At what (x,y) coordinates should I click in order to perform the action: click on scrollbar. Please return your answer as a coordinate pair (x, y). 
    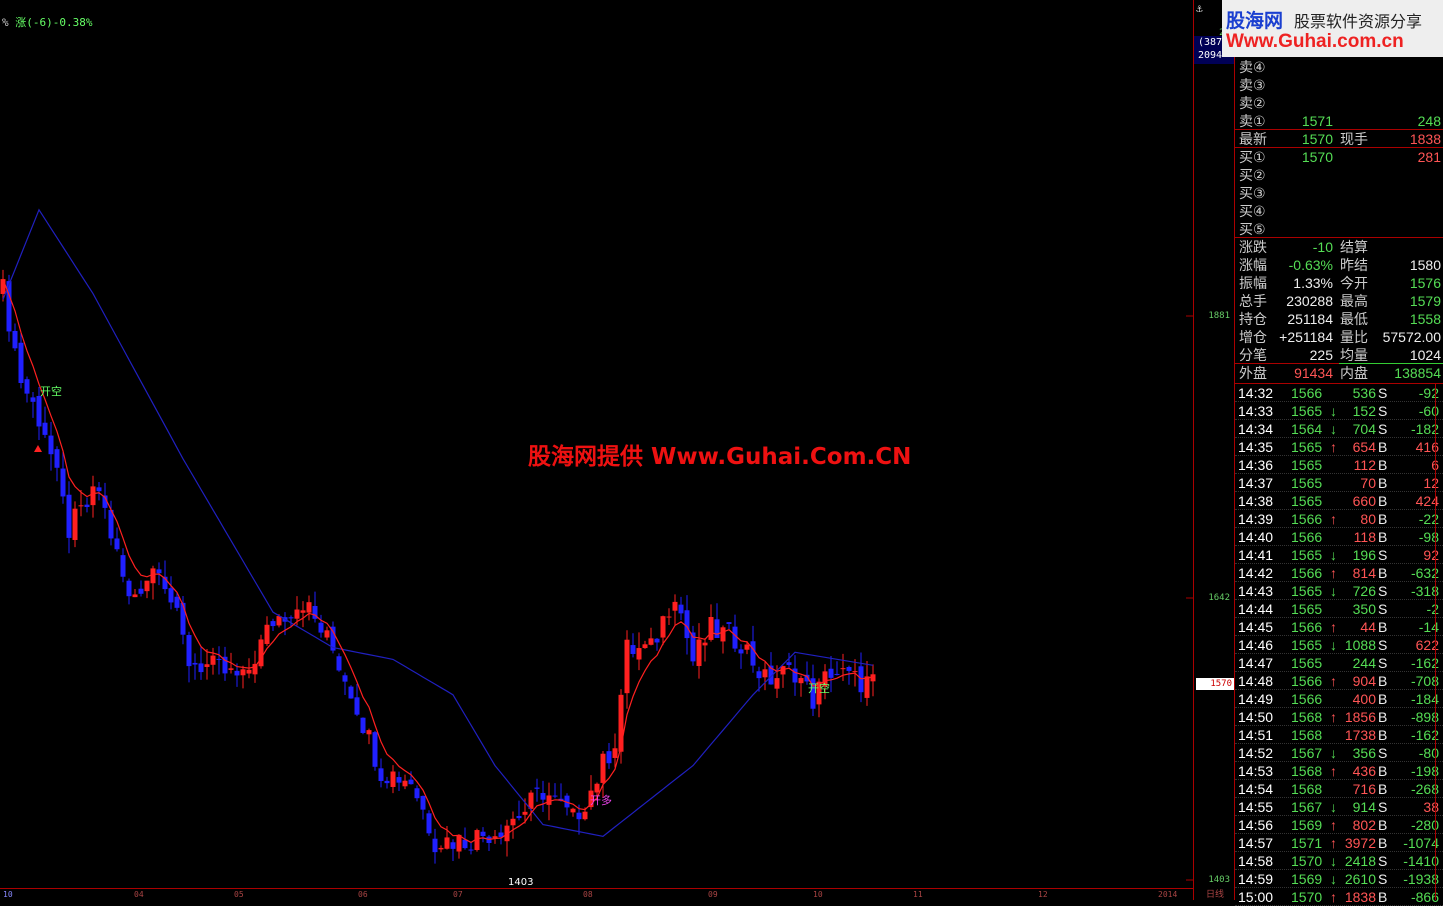
    Looking at the image, I should click on (1439, 642).